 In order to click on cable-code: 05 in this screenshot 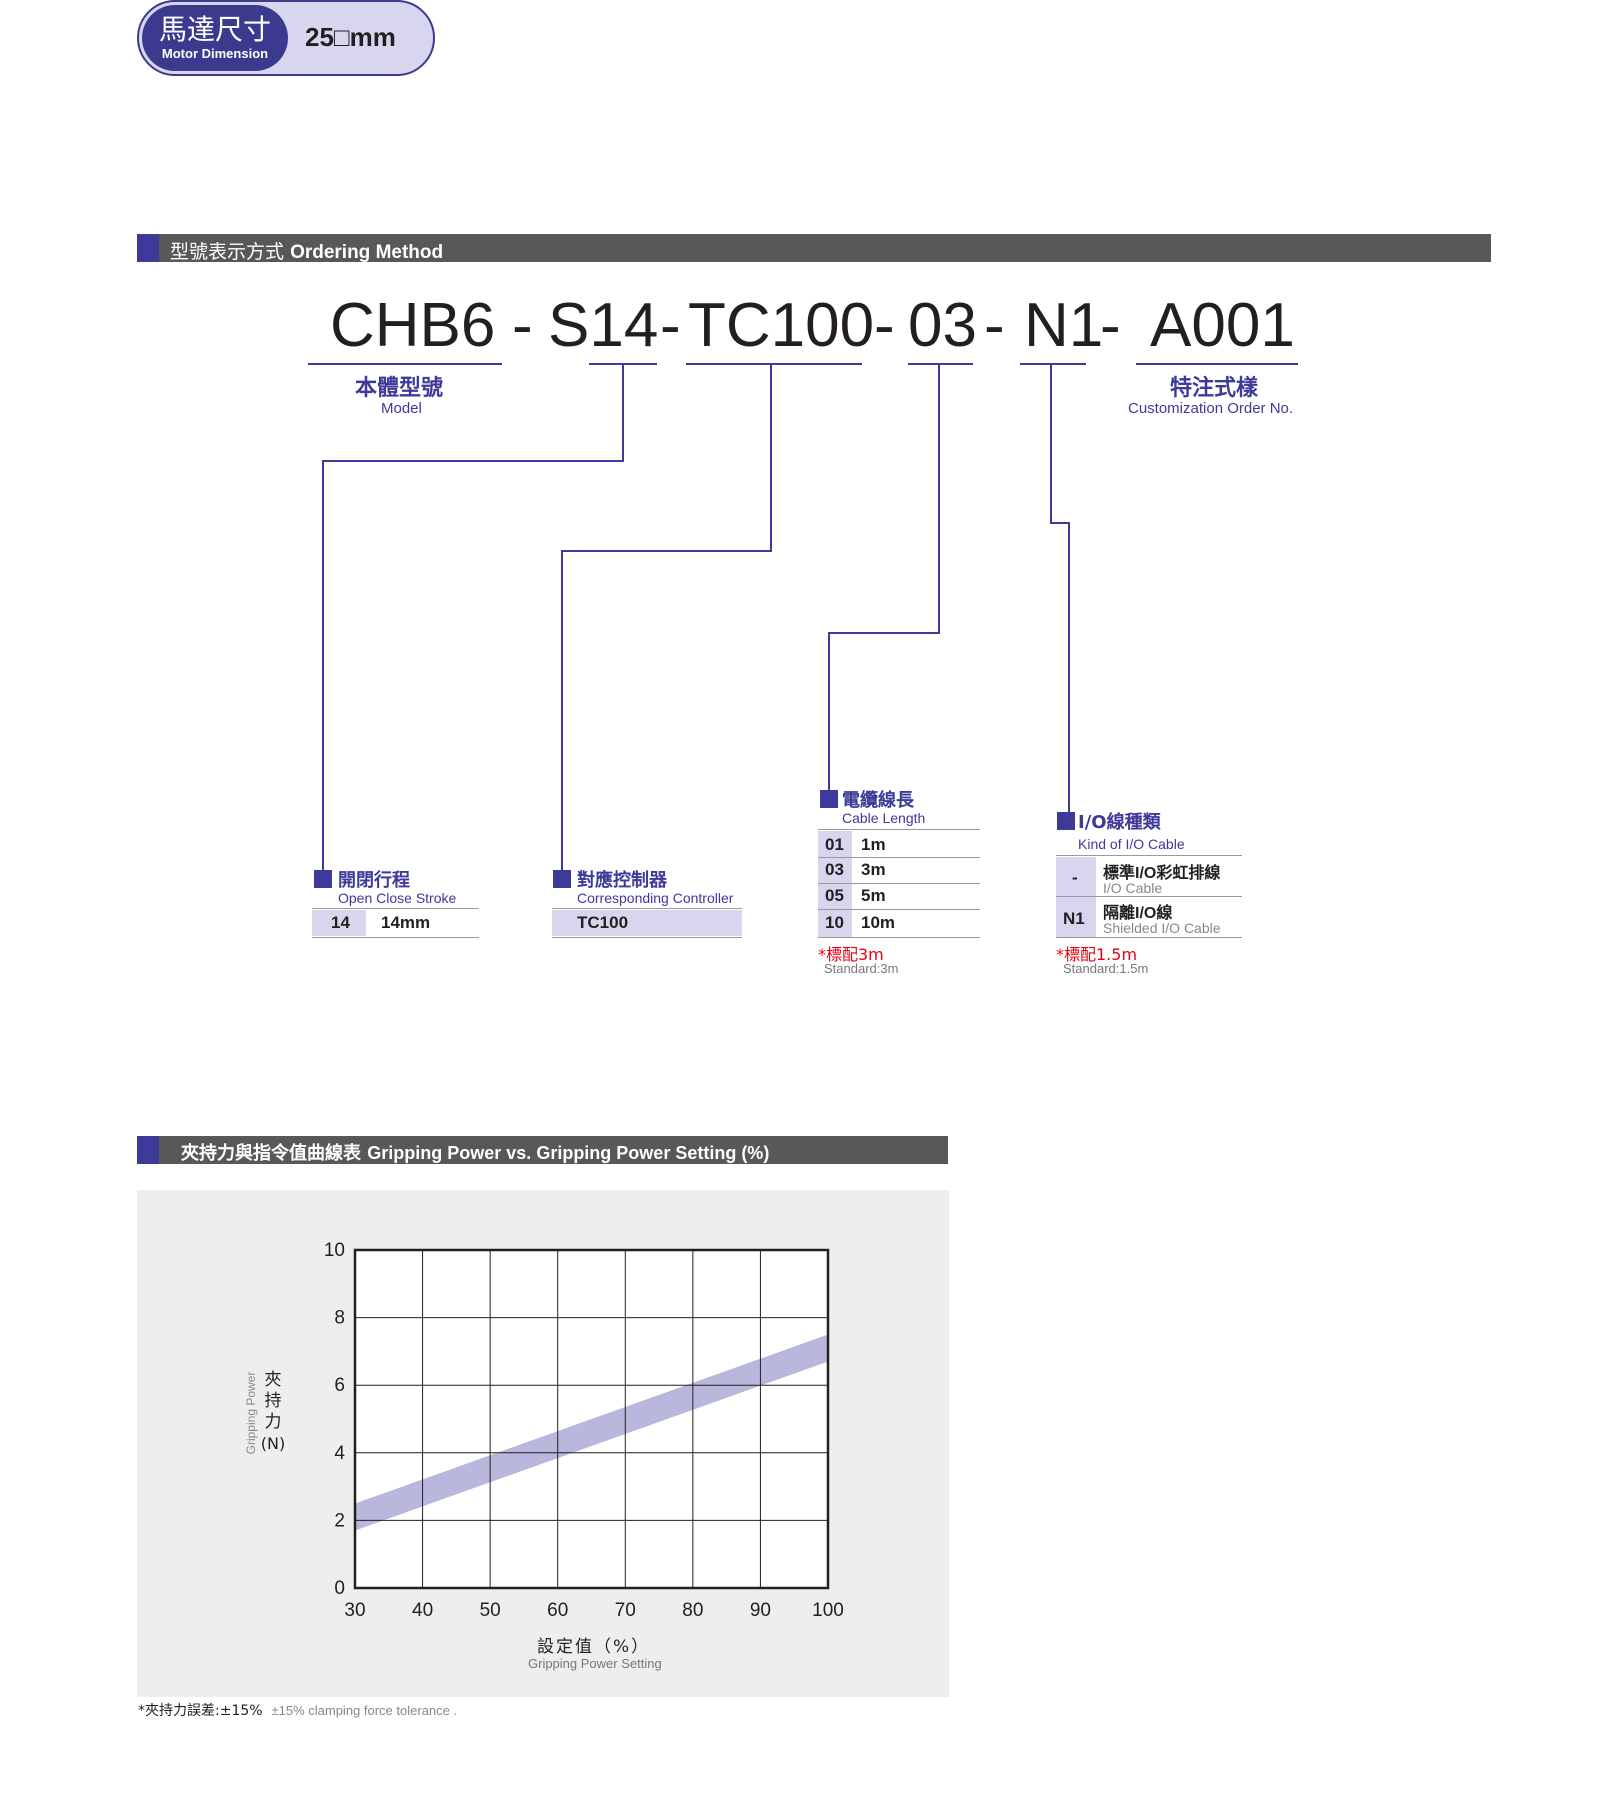, I will do `click(834, 895)`.